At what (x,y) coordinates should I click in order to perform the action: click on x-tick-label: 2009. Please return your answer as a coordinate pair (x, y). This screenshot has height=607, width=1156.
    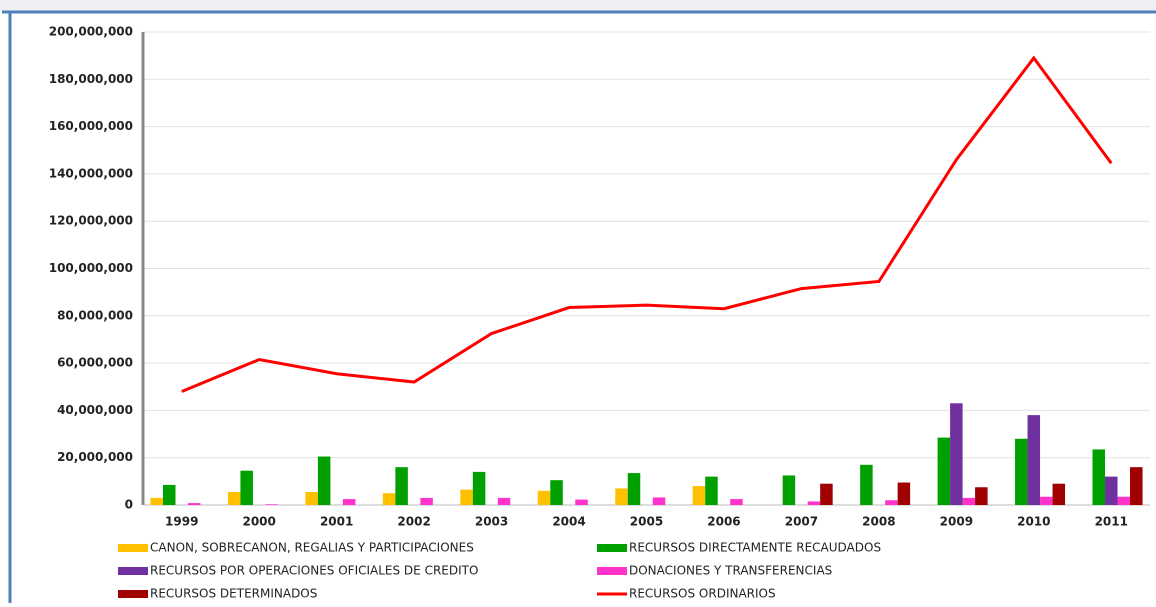
    Looking at the image, I should click on (956, 522).